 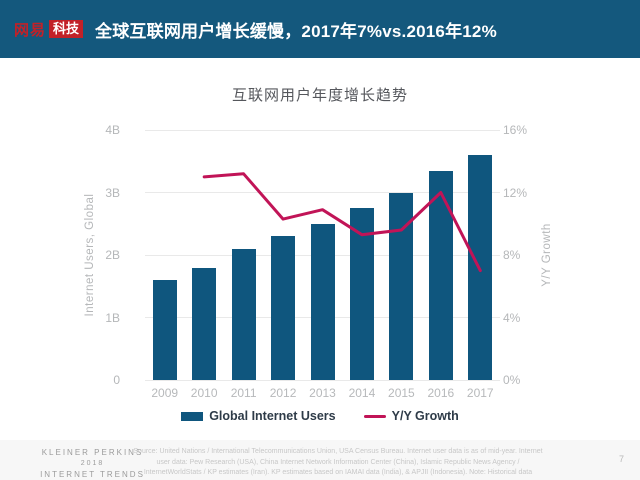 What do you see at coordinates (30, 30) in the screenshot?
I see `logo-brand-text: 网易` at bounding box center [30, 30].